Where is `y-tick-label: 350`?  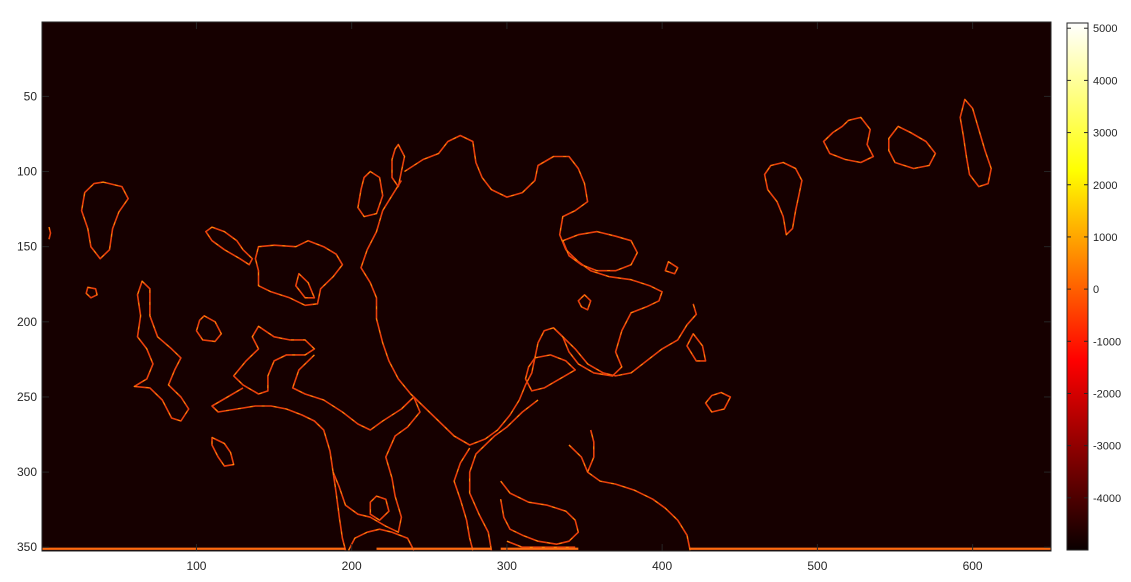 y-tick-label: 350 is located at coordinates (27, 547).